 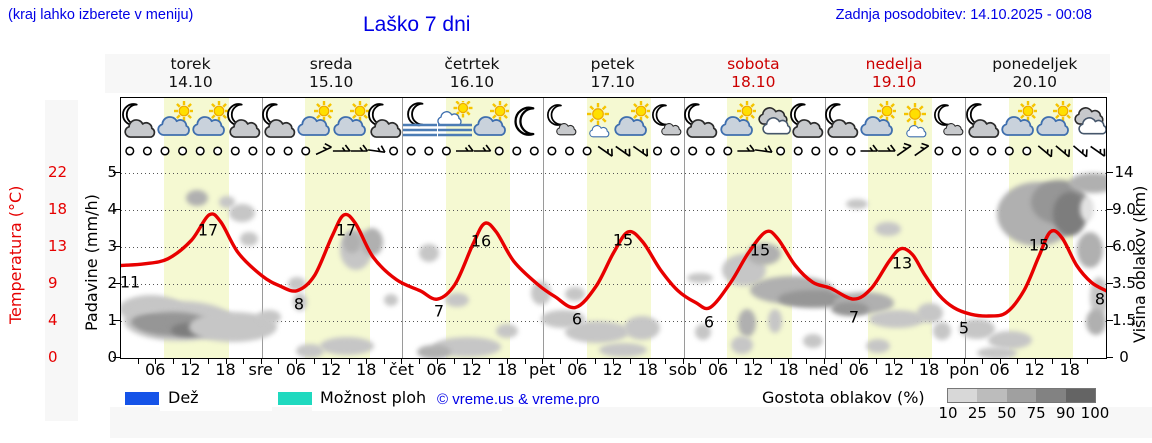 What do you see at coordinates (619, 228) in the screenshot?
I see `daylight-band` at bounding box center [619, 228].